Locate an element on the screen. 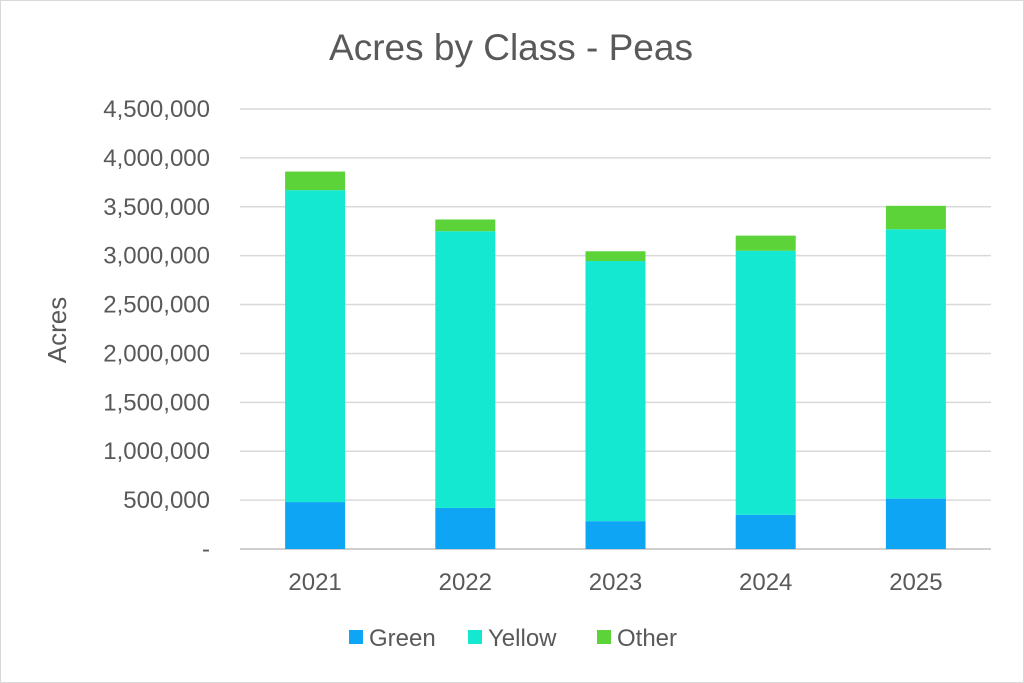 The width and height of the screenshot is (1024, 683). y-tick-label: 3,000,000 is located at coordinates (156, 256).